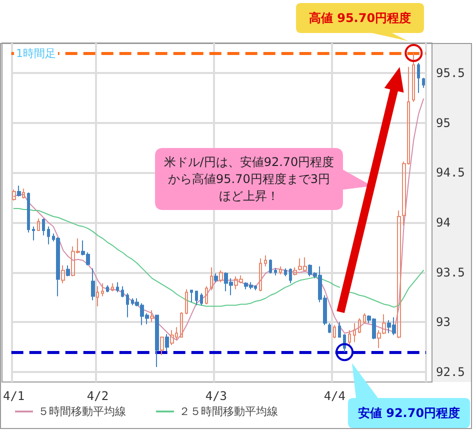 Image resolution: width=475 pixels, height=430 pixels. I want to click on annotation: 米ドル/円は、安値92.70円程度から高値95.70円程度まで3円ほど上昇！, so click(249, 179).